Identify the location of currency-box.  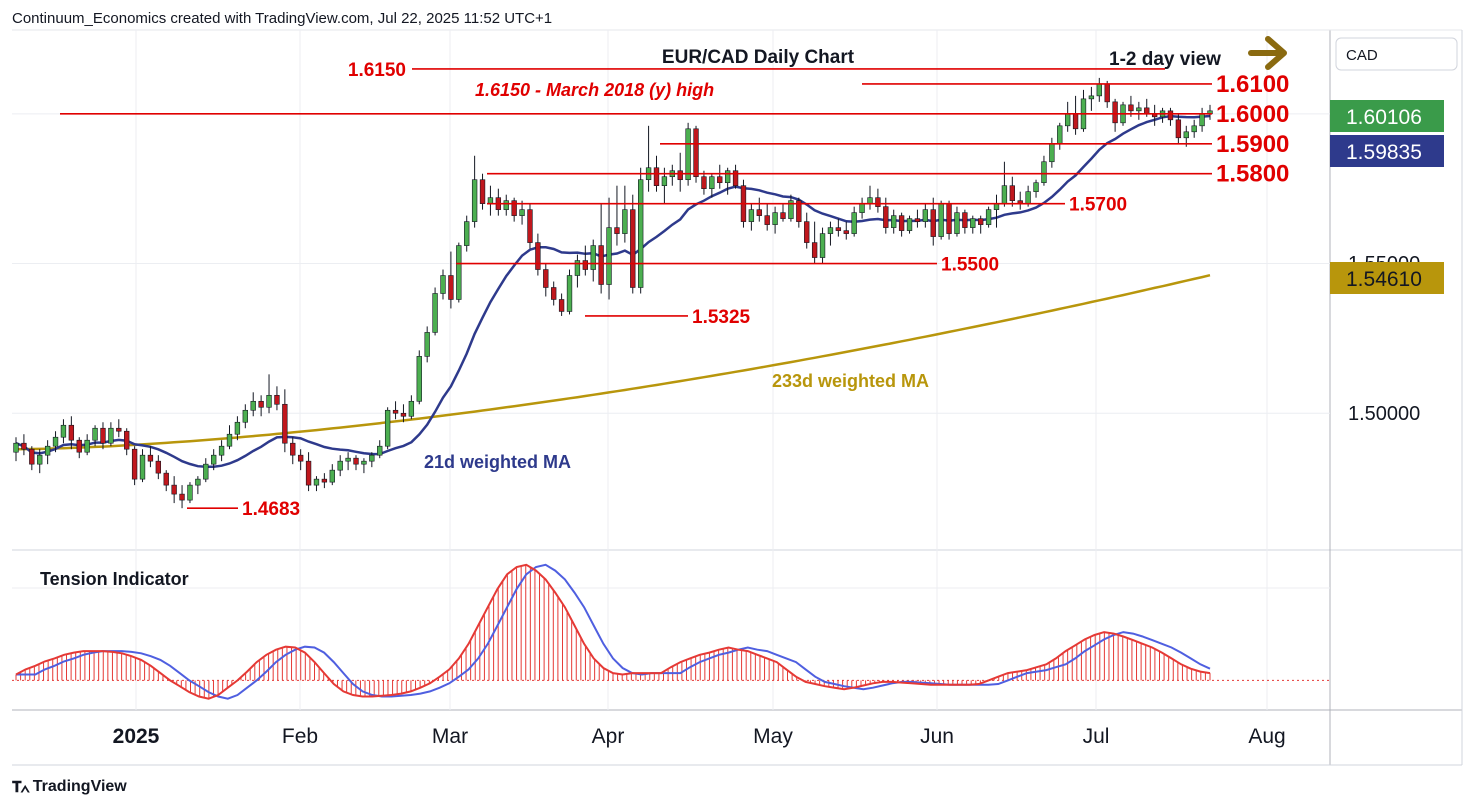
(1396, 54).